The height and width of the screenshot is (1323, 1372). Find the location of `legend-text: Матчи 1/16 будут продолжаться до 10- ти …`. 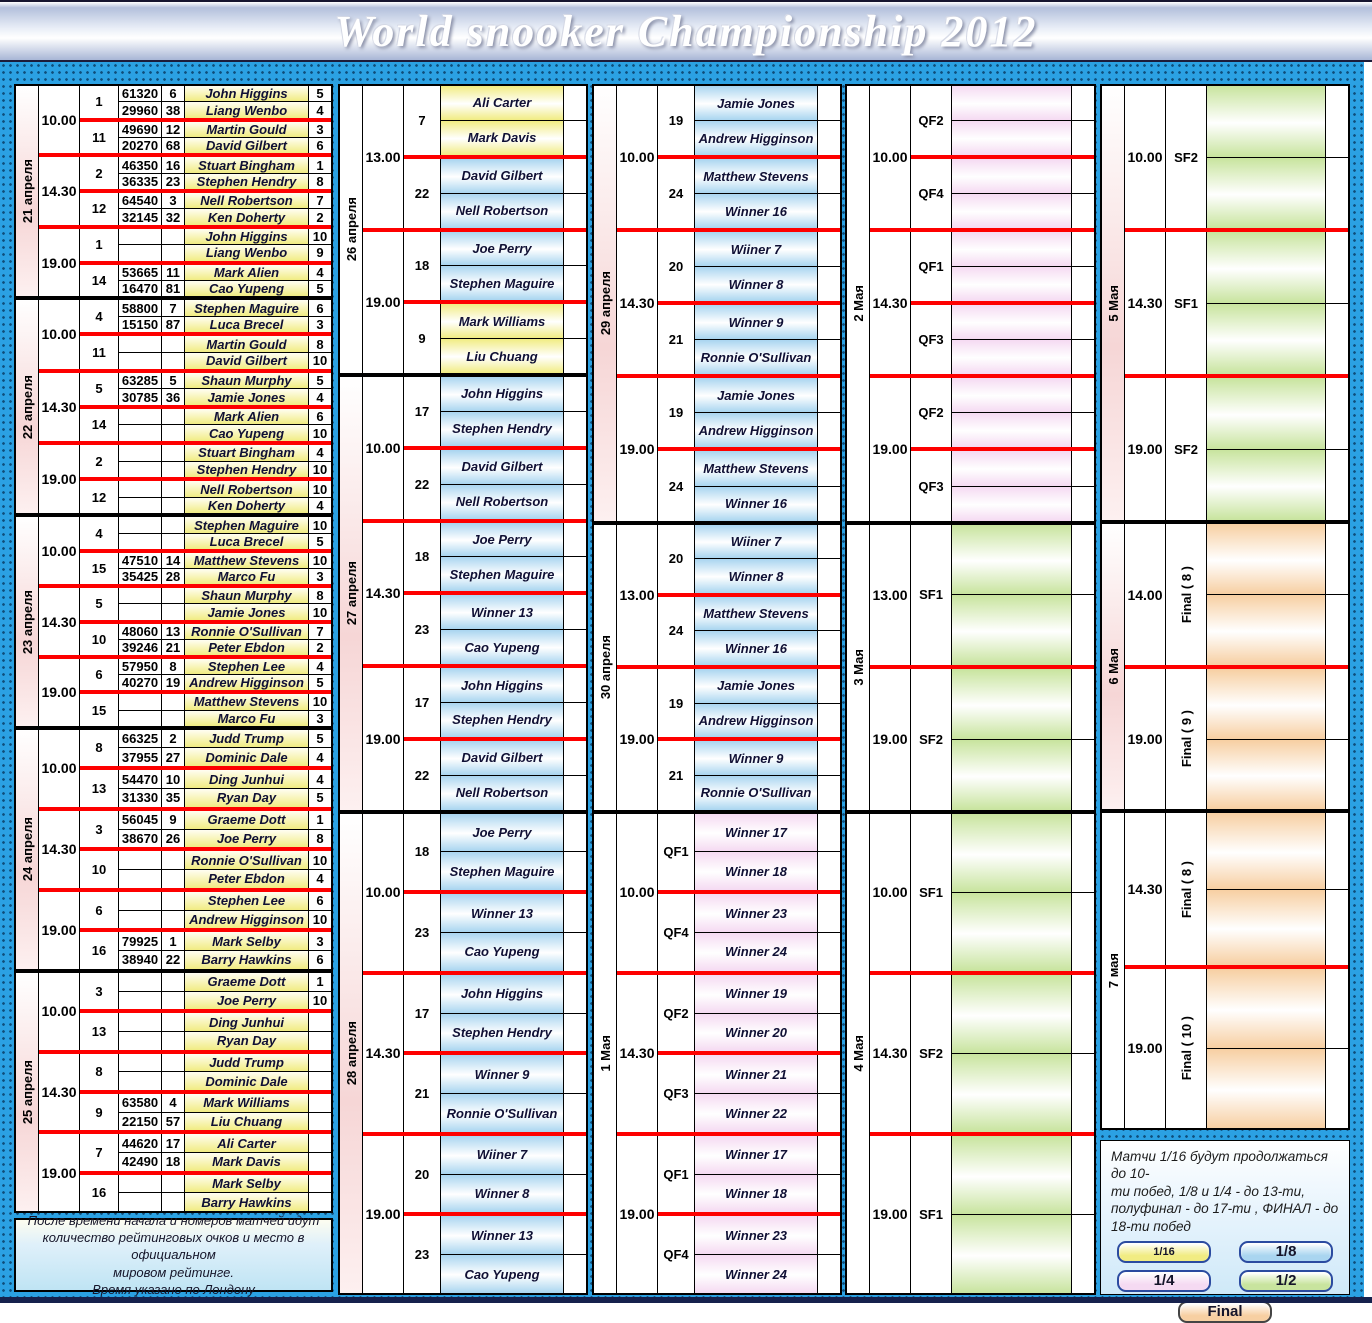

legend-text: Матчи 1/16 будут продолжаться до 10- ти … is located at coordinates (1225, 1191).